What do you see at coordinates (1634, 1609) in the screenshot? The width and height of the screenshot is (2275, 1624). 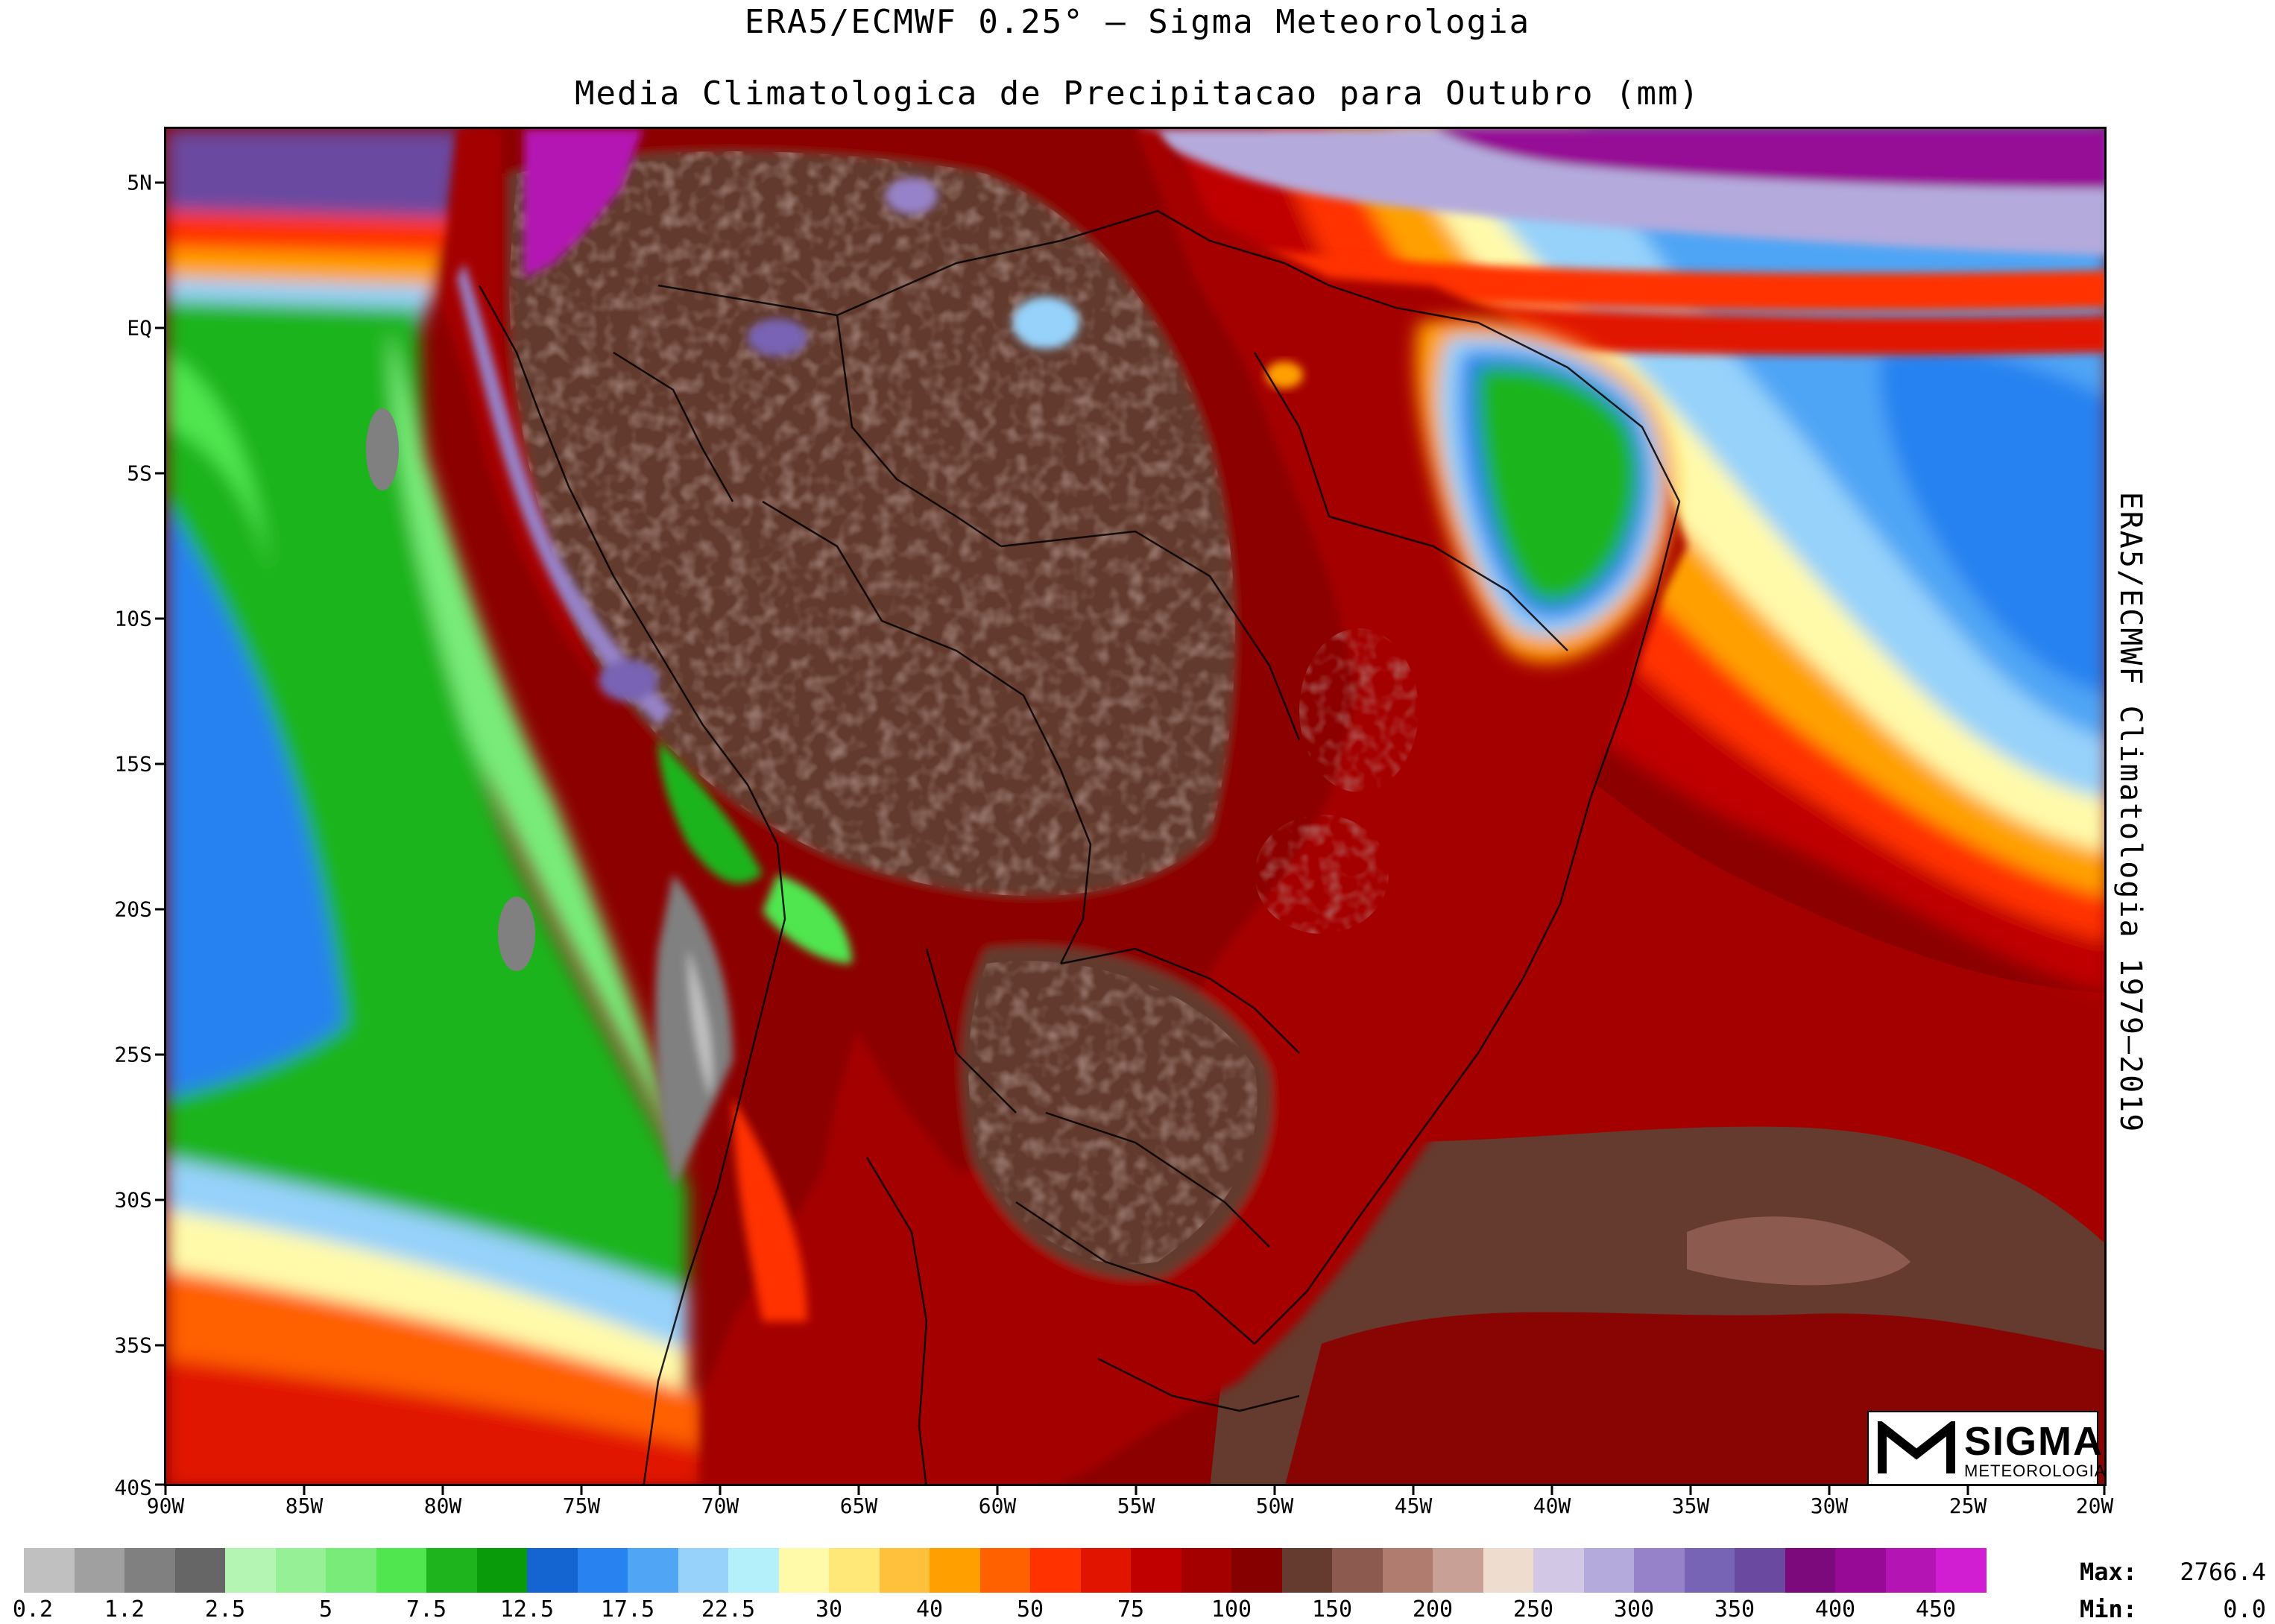 I see `colorbar-label: 300` at bounding box center [1634, 1609].